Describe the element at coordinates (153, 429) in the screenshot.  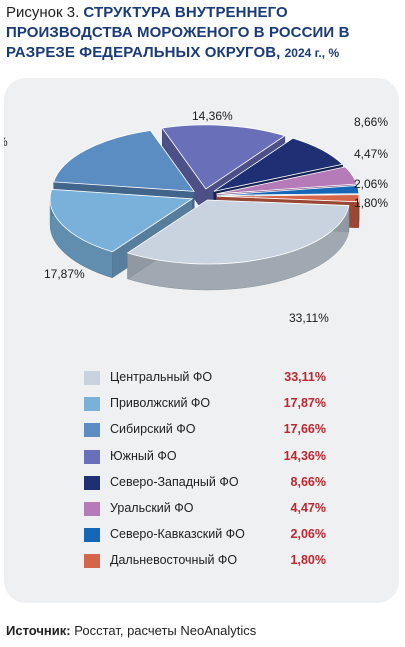
I see `legend-label: Сибирский ФО` at that location.